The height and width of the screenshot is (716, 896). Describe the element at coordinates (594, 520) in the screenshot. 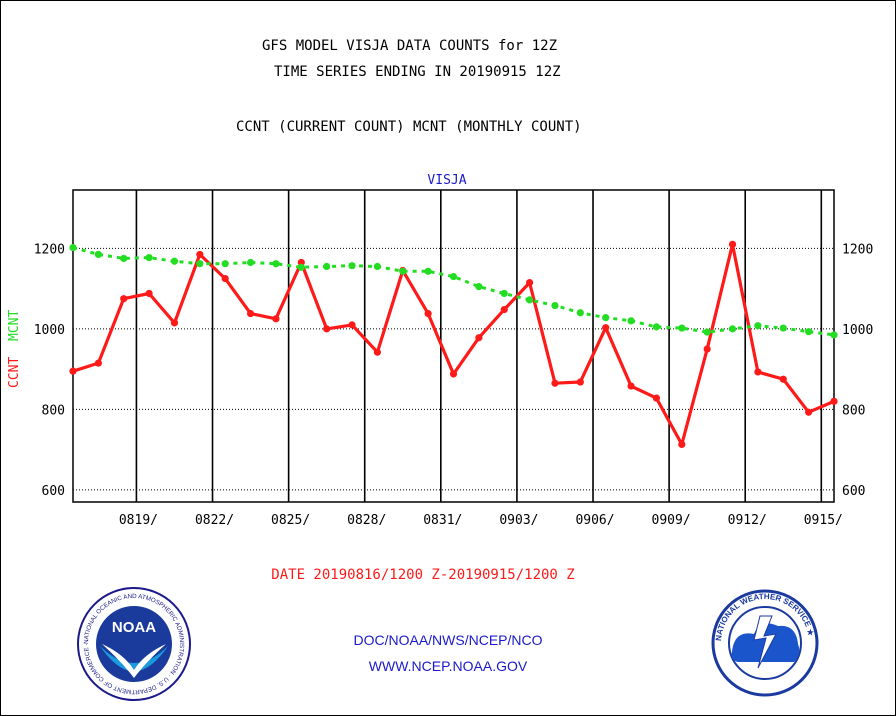

I see `x-tick-label: 0906/` at that location.